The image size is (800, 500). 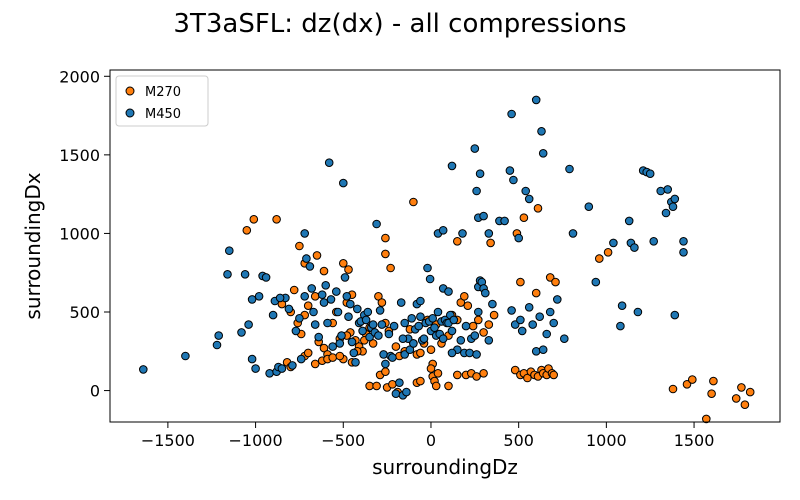 I want to click on y-tick-label: 2000, so click(x=79, y=76).